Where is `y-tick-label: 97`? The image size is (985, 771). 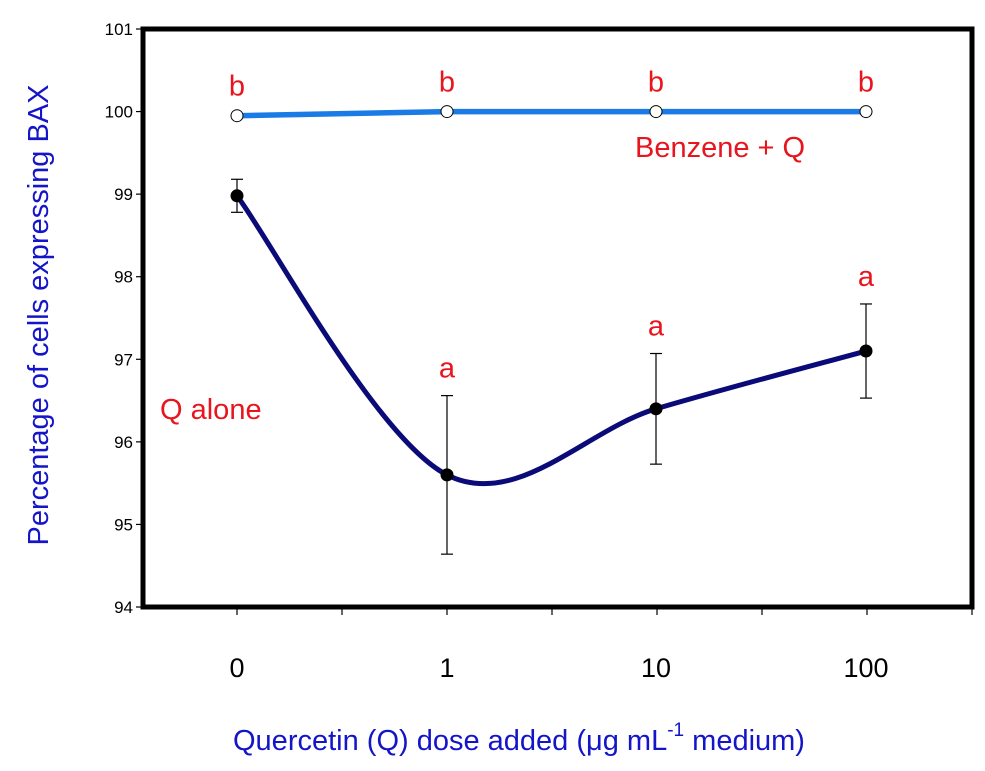 y-tick-label: 97 is located at coordinates (123, 359).